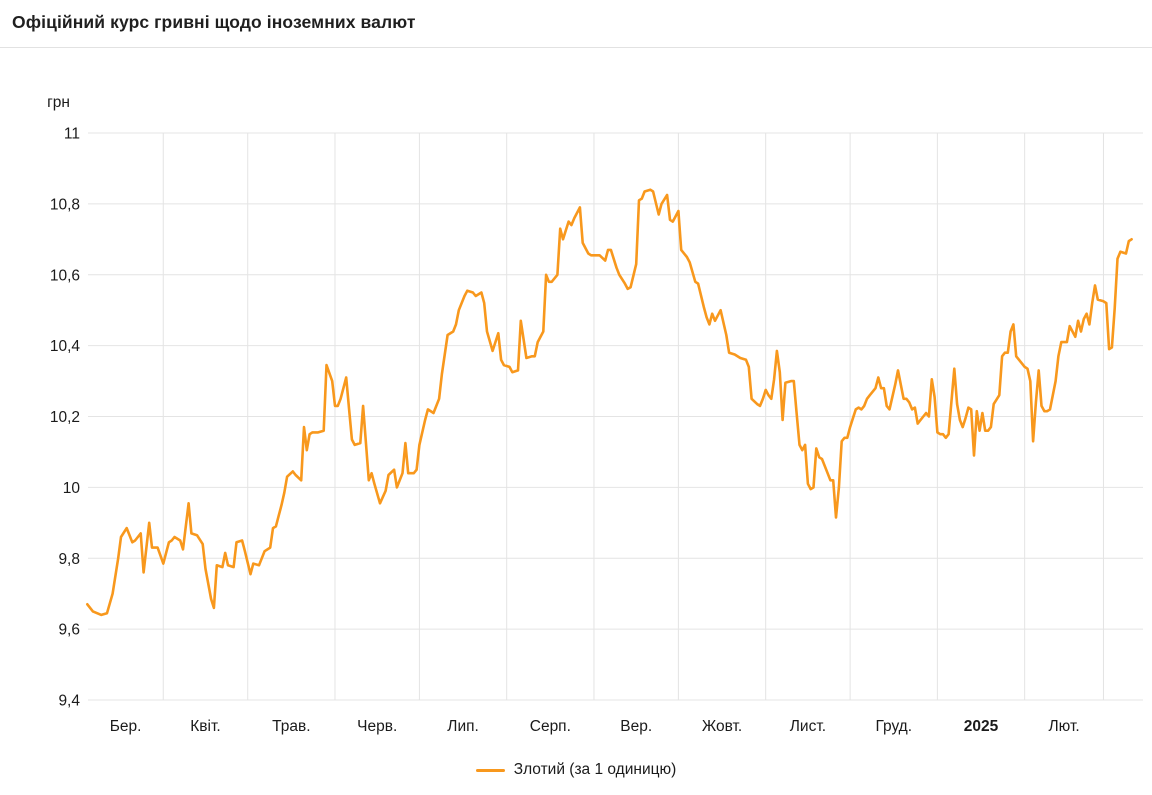 The width and height of the screenshot is (1152, 795). Describe the element at coordinates (463, 726) in the screenshot. I see `month-label-Лип: Лип.` at that location.